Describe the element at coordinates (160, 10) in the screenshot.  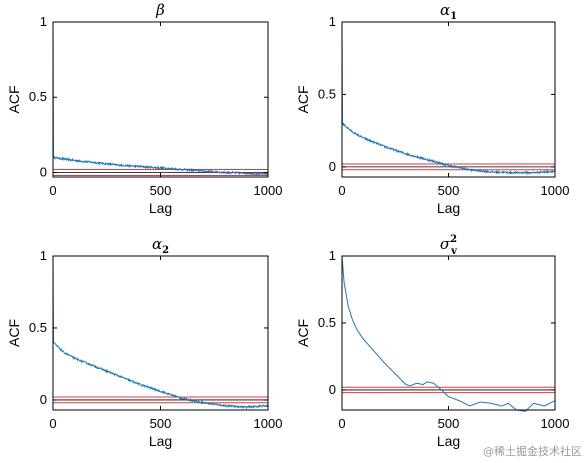
I see `panel-title: β` at that location.